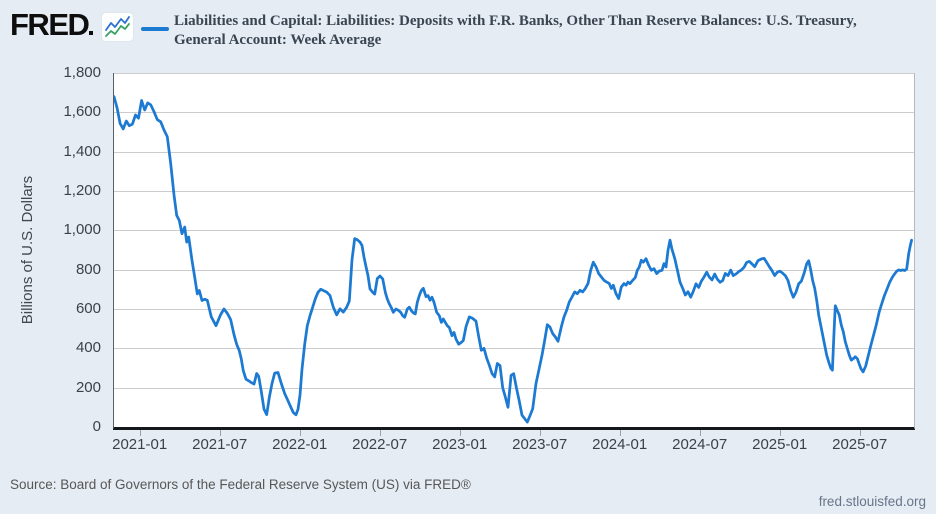  I want to click on y-tick-label: 1,400, so click(82, 151).